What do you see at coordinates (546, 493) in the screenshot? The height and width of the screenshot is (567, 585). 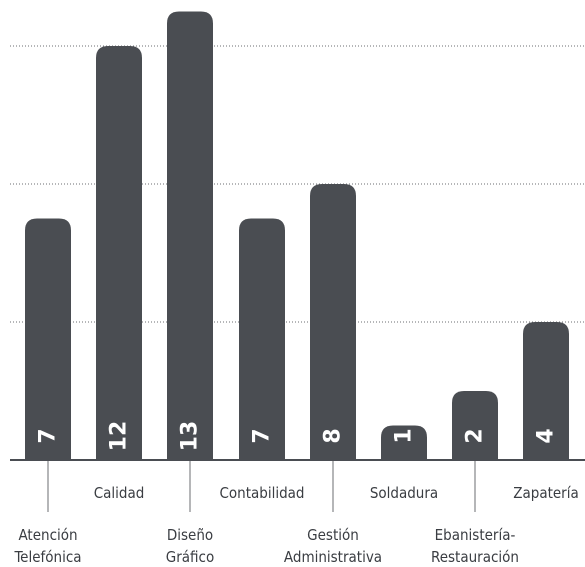 I see `category-label-8: Zapatería` at bounding box center [546, 493].